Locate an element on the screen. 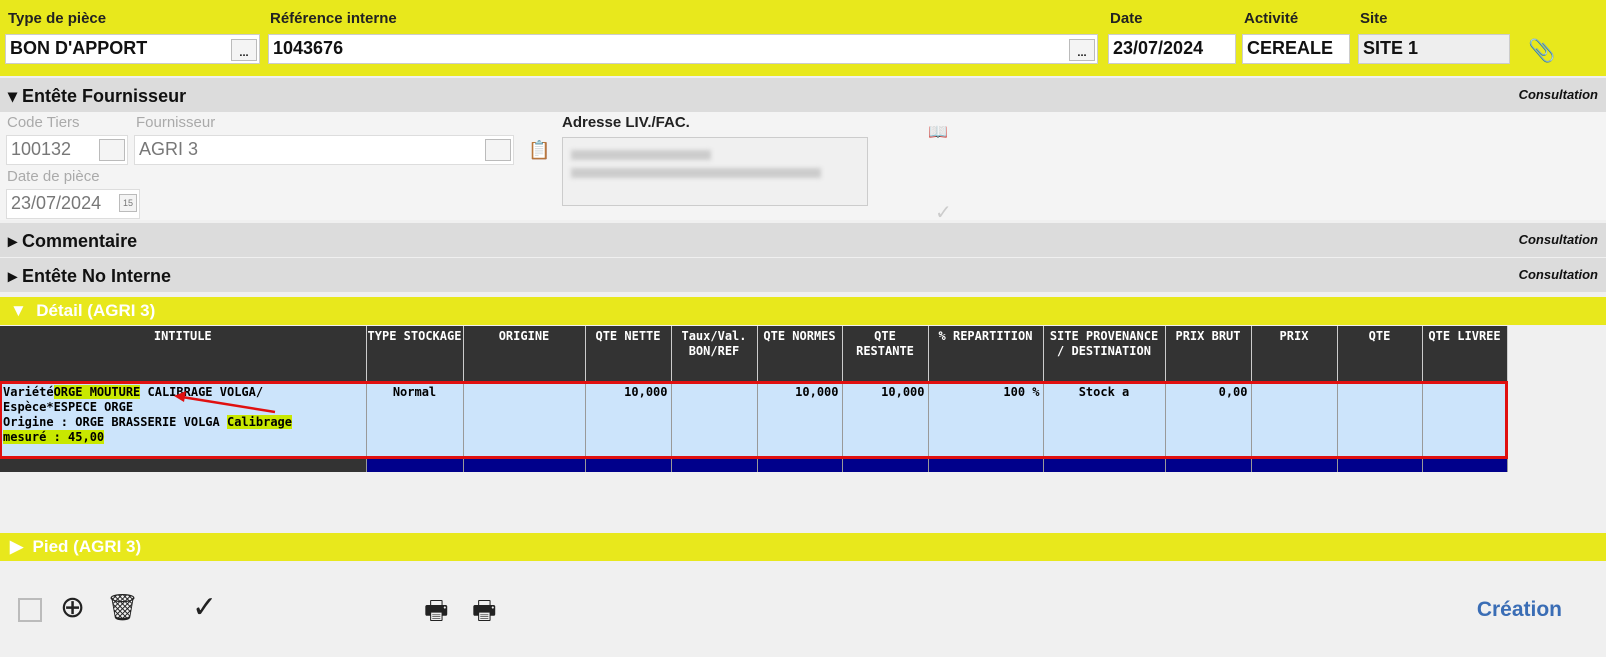 The image size is (1606, 657). duplicate-icon is located at coordinates (30, 610).